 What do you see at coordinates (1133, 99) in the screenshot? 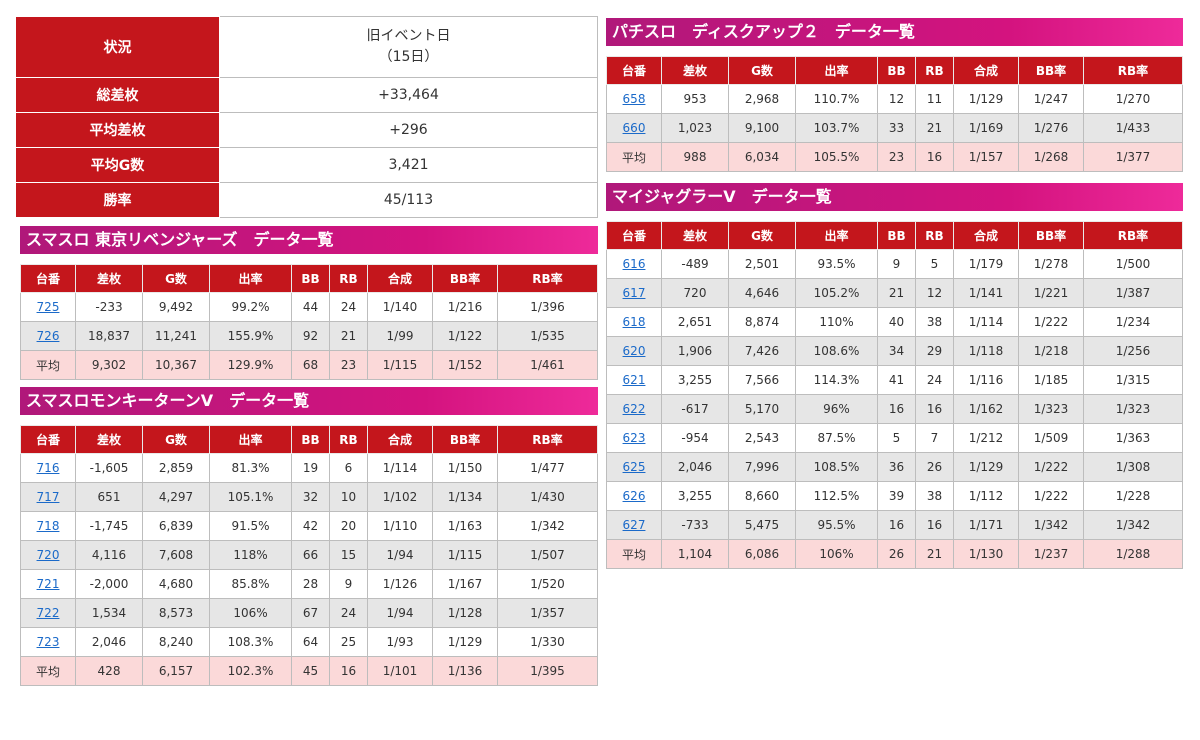
I see `table-cell: 1/270` at bounding box center [1133, 99].